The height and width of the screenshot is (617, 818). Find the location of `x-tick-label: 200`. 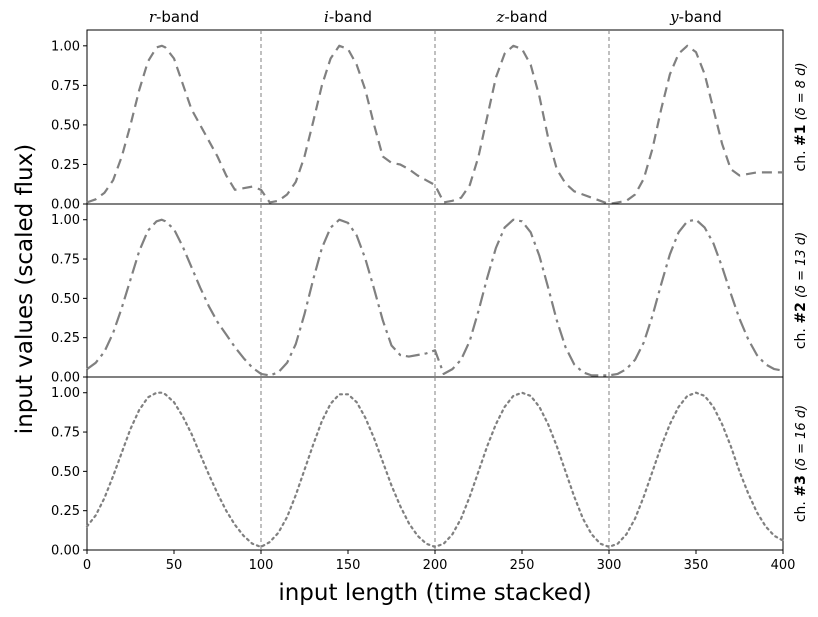

x-tick-label: 200 is located at coordinates (435, 565).